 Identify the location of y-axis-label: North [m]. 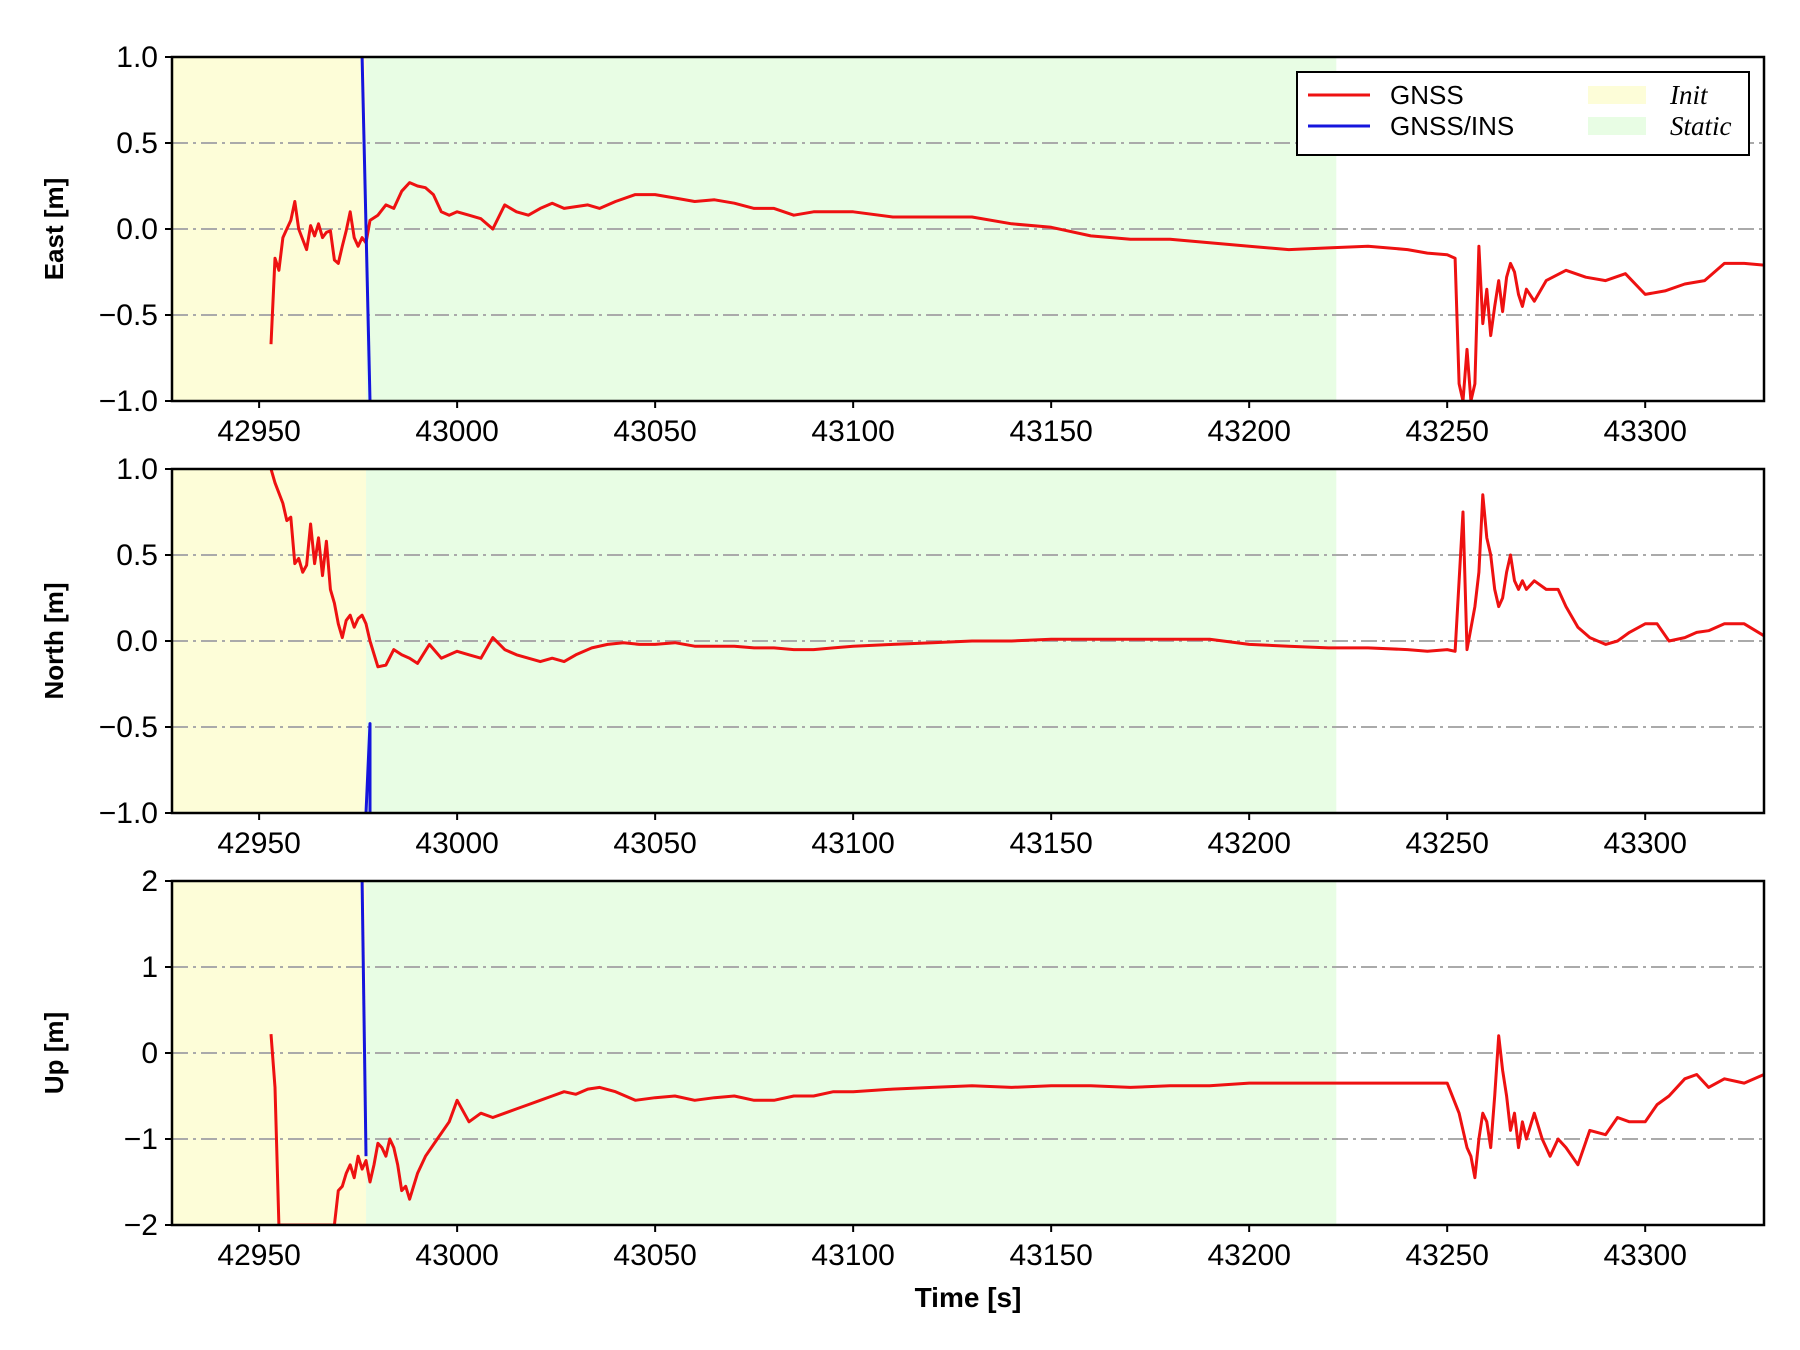
(54, 641).